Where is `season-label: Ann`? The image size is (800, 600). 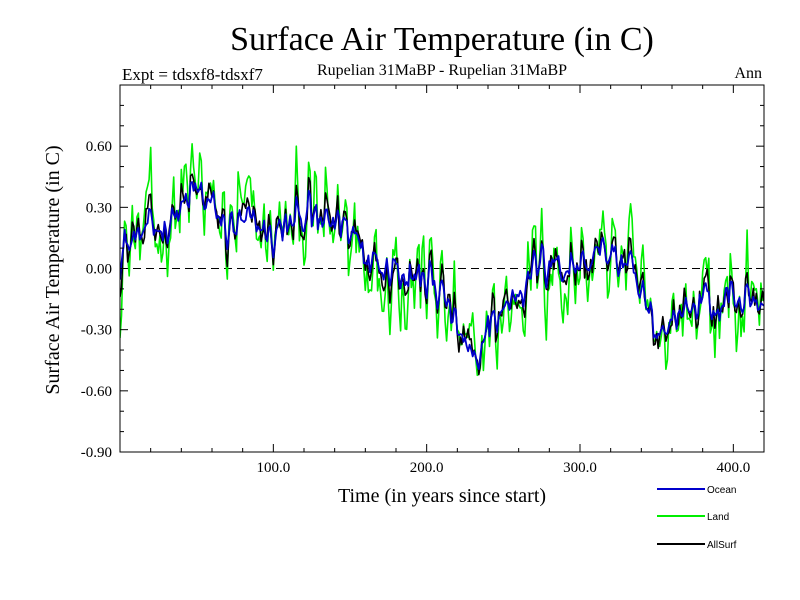 season-label: Ann is located at coordinates (748, 73).